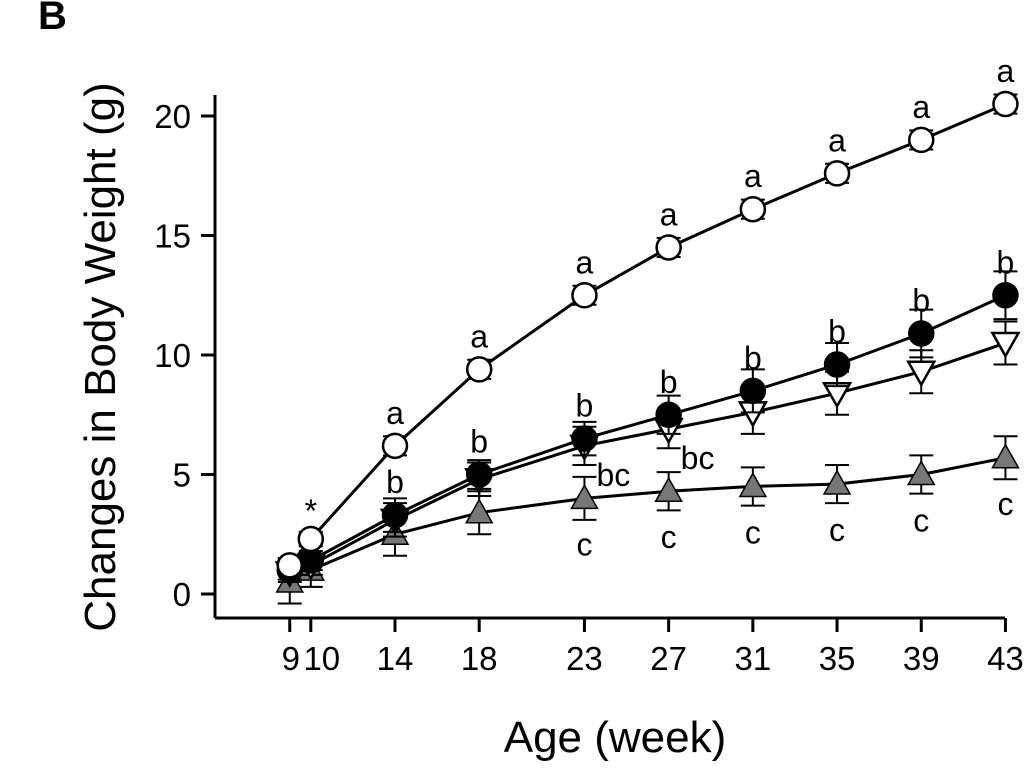  What do you see at coordinates (668, 658) in the screenshot?
I see `x-tick-label: 27` at bounding box center [668, 658].